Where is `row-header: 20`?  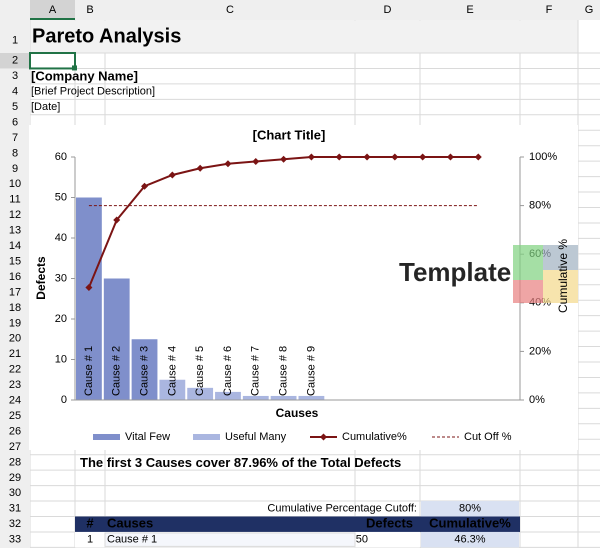 row-header: 20 is located at coordinates (15, 339).